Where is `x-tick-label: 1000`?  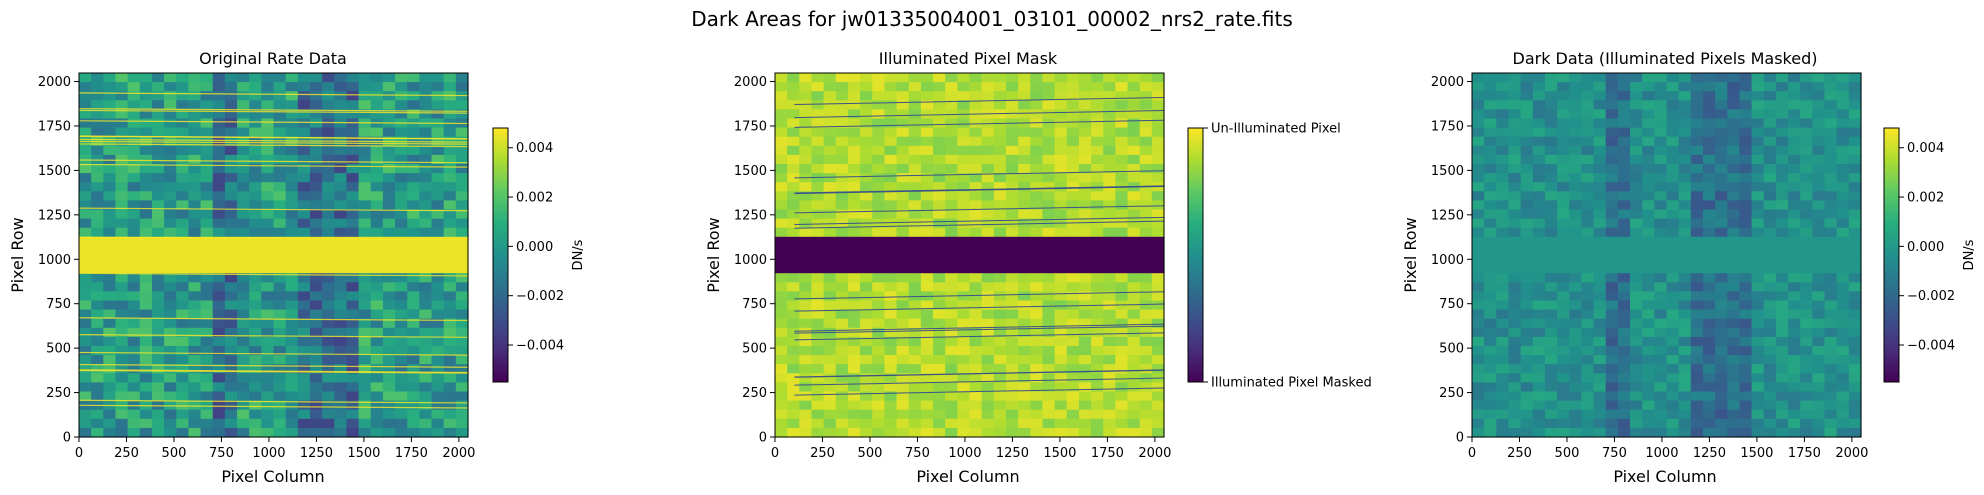 x-tick-label: 1000 is located at coordinates (964, 453).